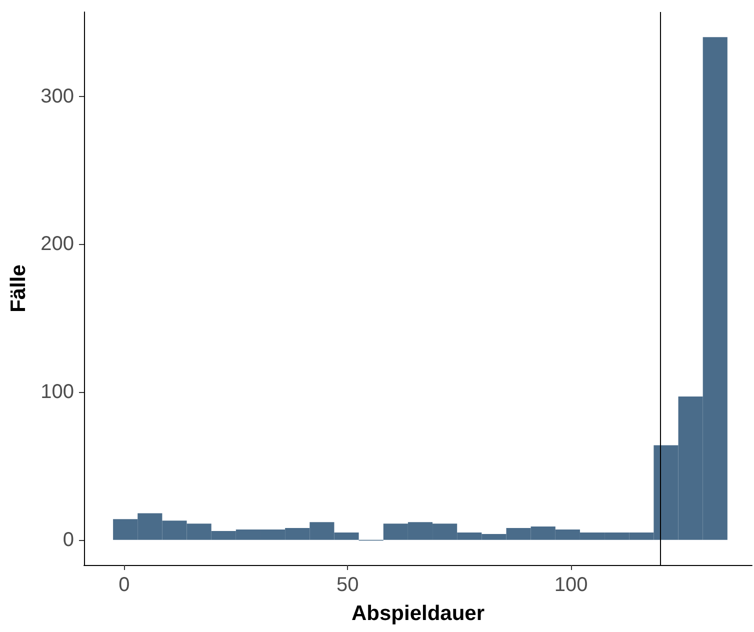 The height and width of the screenshot is (632, 754). Describe the element at coordinates (57, 392) in the screenshot. I see `y-tick-label: 100` at that location.